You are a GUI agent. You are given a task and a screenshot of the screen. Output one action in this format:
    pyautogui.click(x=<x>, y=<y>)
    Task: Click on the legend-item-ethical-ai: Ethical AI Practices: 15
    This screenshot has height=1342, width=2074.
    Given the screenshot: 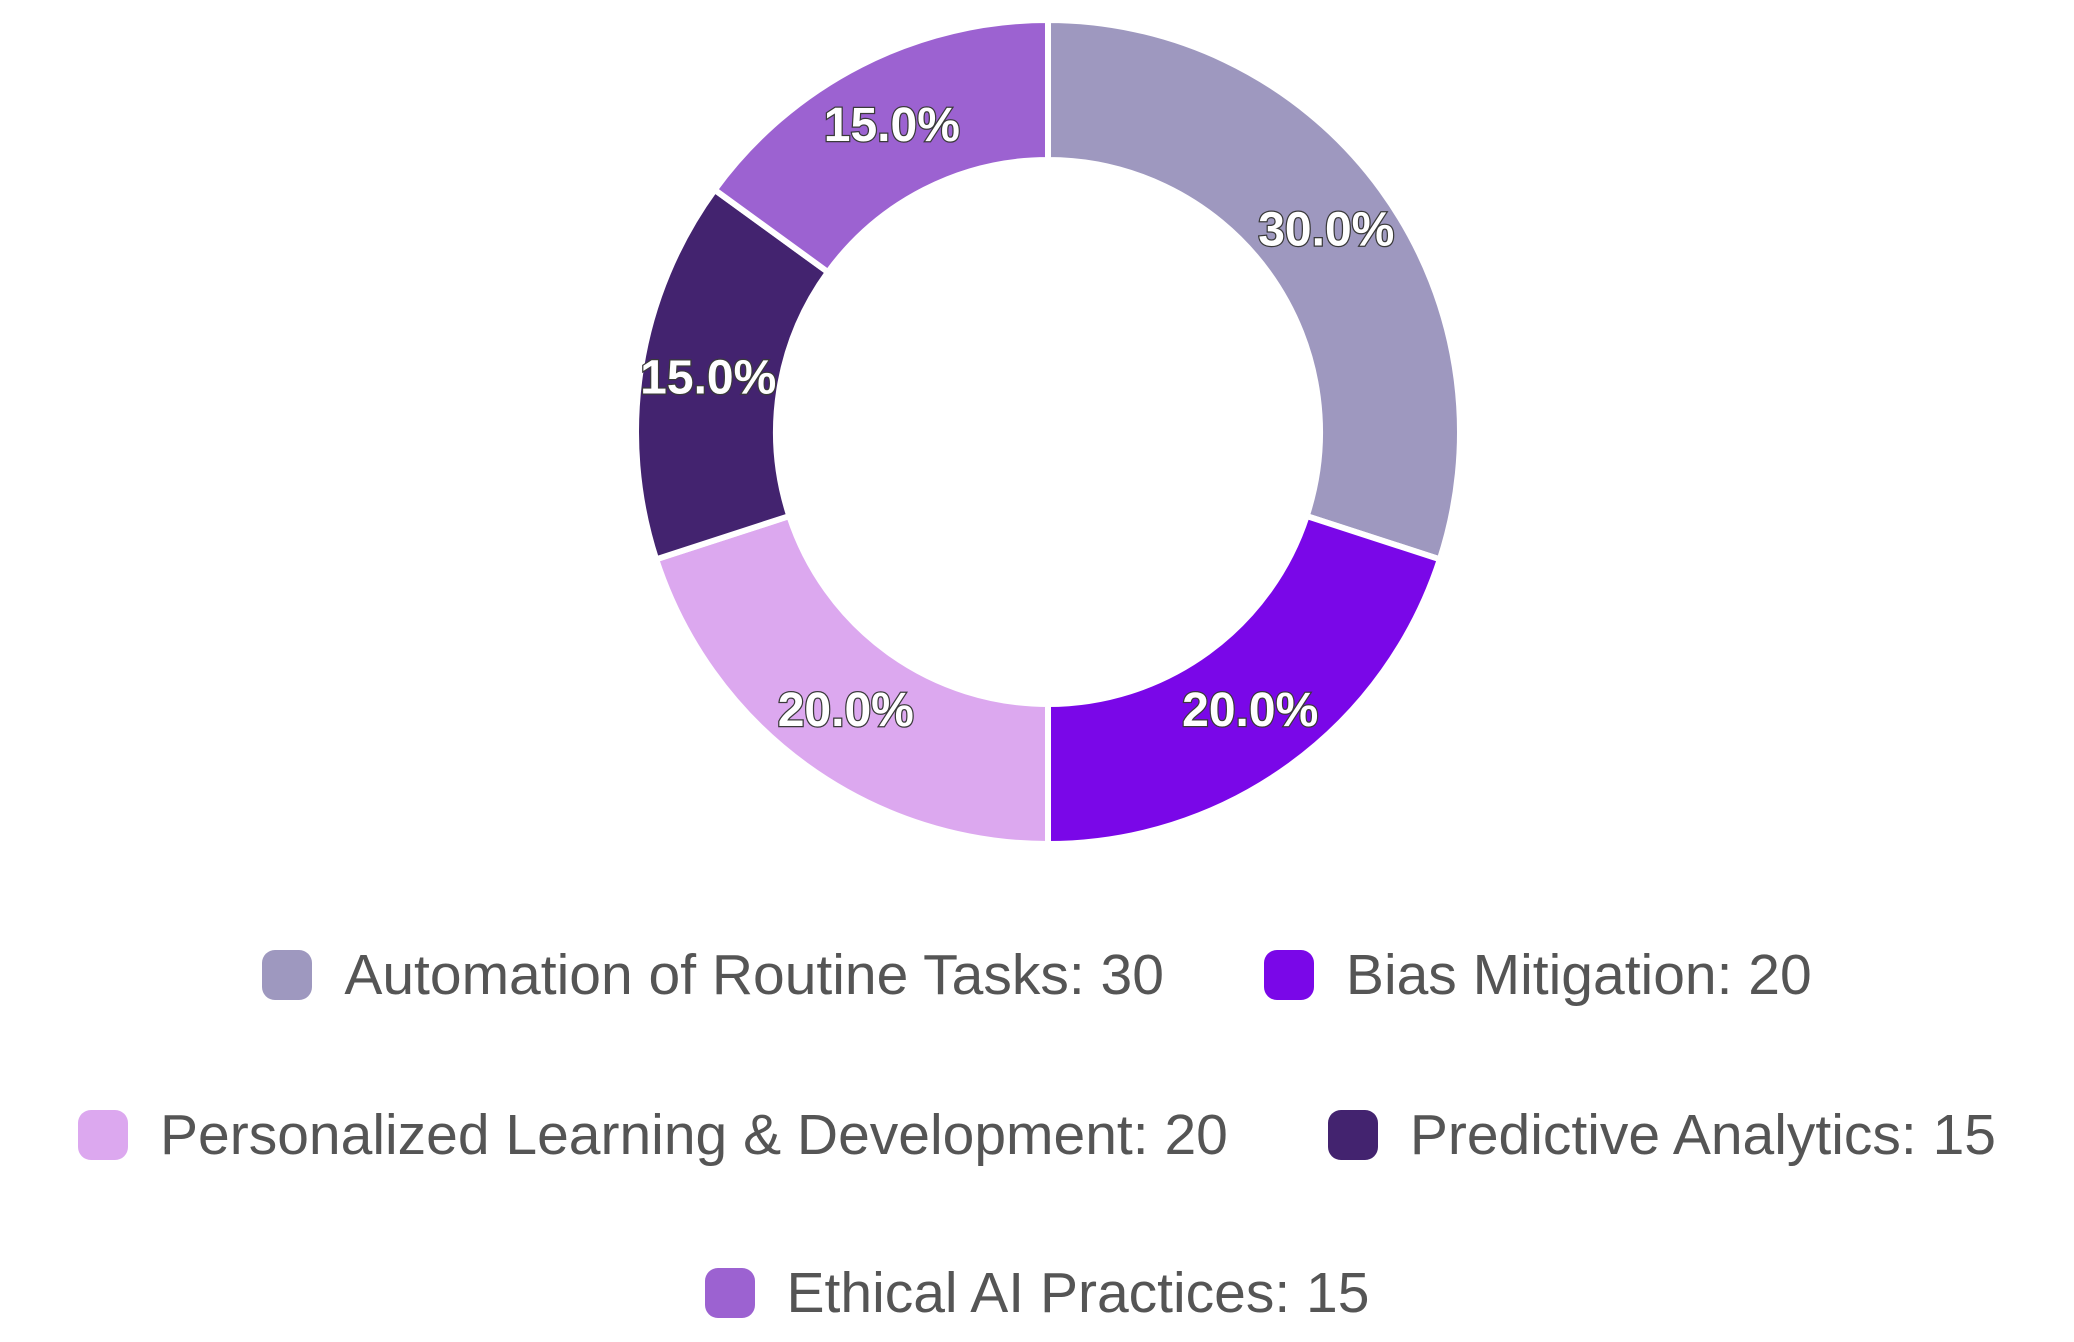 What is the action you would take?
    pyautogui.click(x=1037, y=1293)
    